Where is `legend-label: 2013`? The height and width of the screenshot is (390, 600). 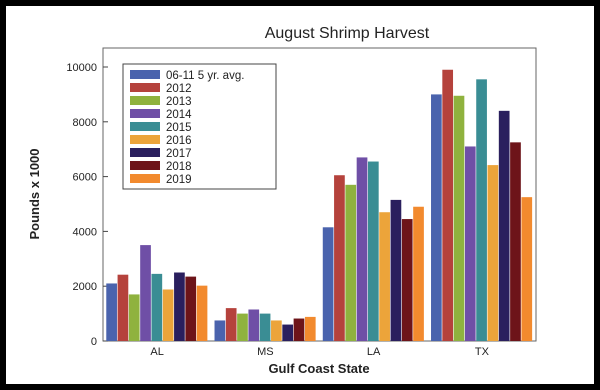
legend-label: 2013 is located at coordinates (179, 102).